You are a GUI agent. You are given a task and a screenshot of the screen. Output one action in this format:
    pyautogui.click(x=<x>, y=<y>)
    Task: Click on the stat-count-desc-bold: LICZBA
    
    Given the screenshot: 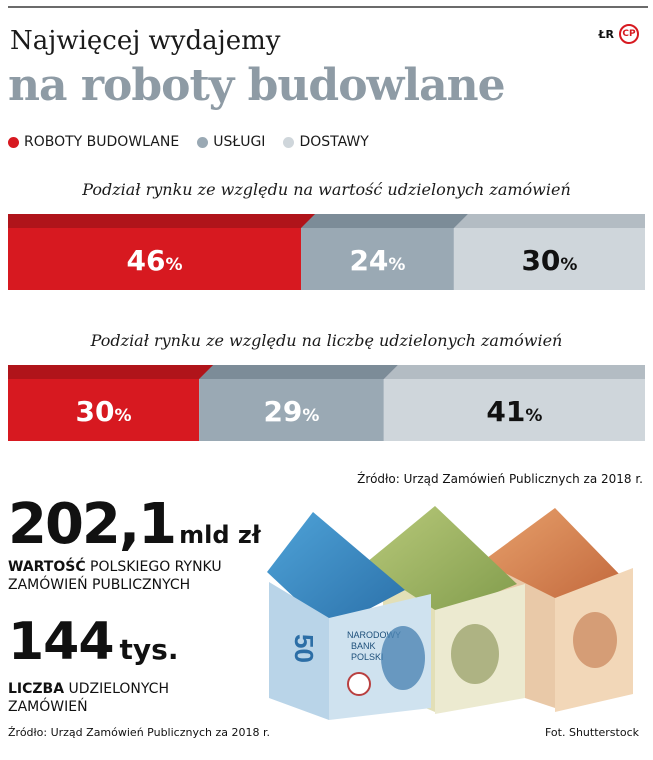 What is the action you would take?
    pyautogui.click(x=36, y=689)
    